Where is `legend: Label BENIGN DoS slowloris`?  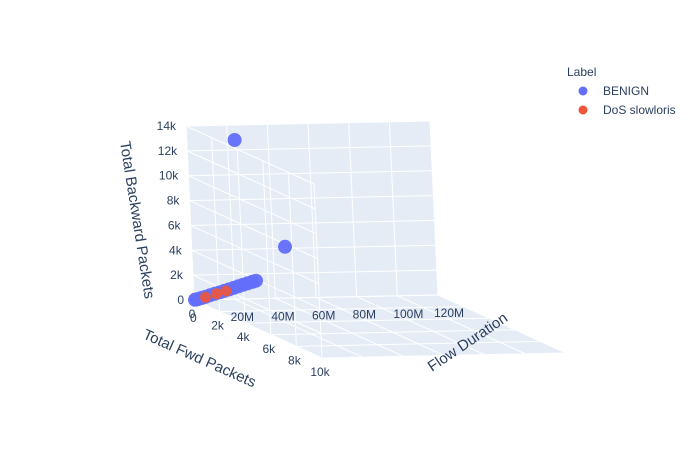
legend: Label BENIGN DoS slowloris is located at coordinates (621, 91).